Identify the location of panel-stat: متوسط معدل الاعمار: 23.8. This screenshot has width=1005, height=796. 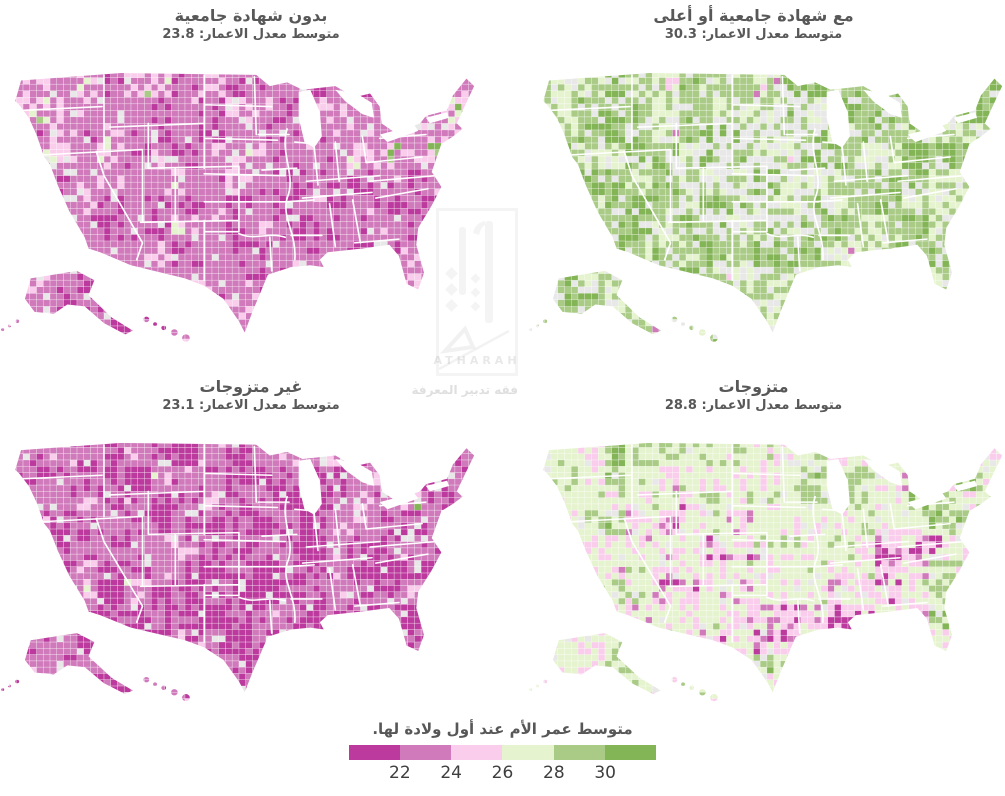
(251, 34).